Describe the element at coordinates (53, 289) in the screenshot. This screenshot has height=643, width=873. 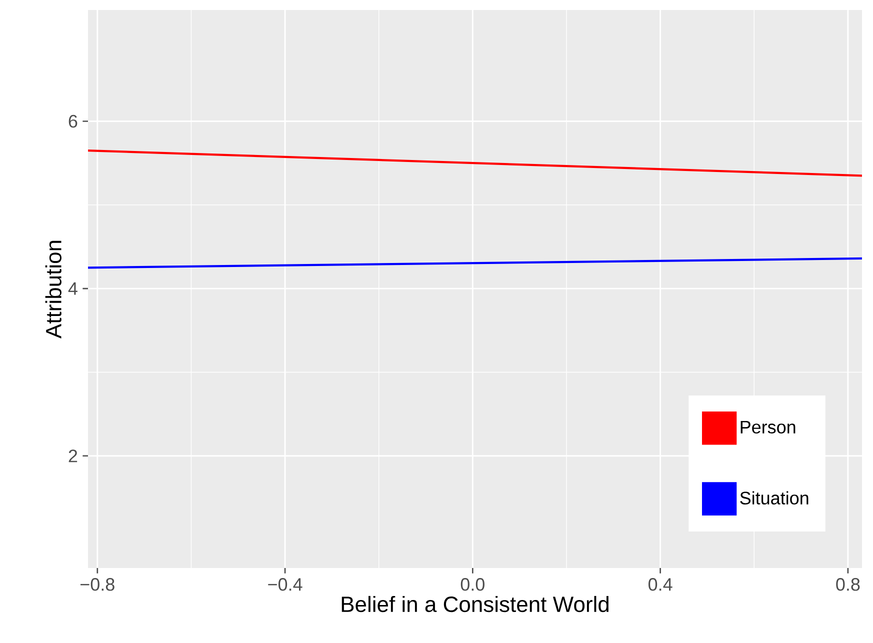
I see `y-axis-title: Attribution` at that location.